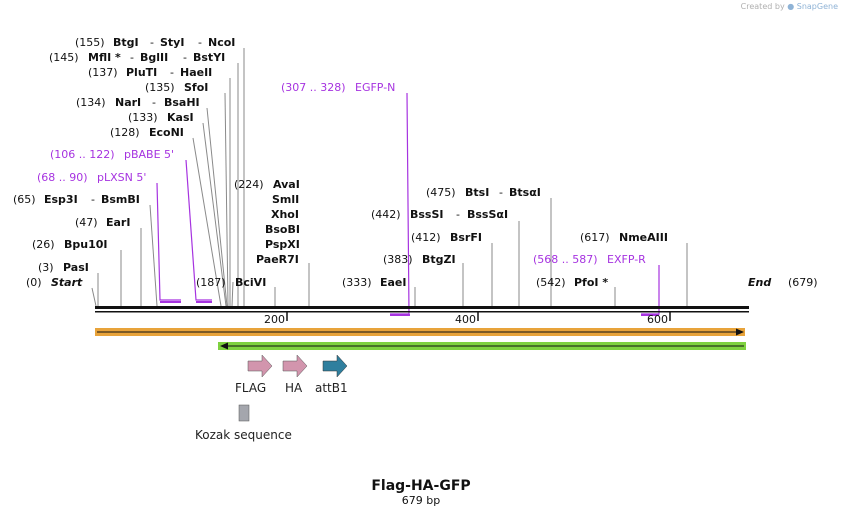  What do you see at coordinates (118, 222) in the screenshot?
I see `enzyme-name: EarI` at bounding box center [118, 222].